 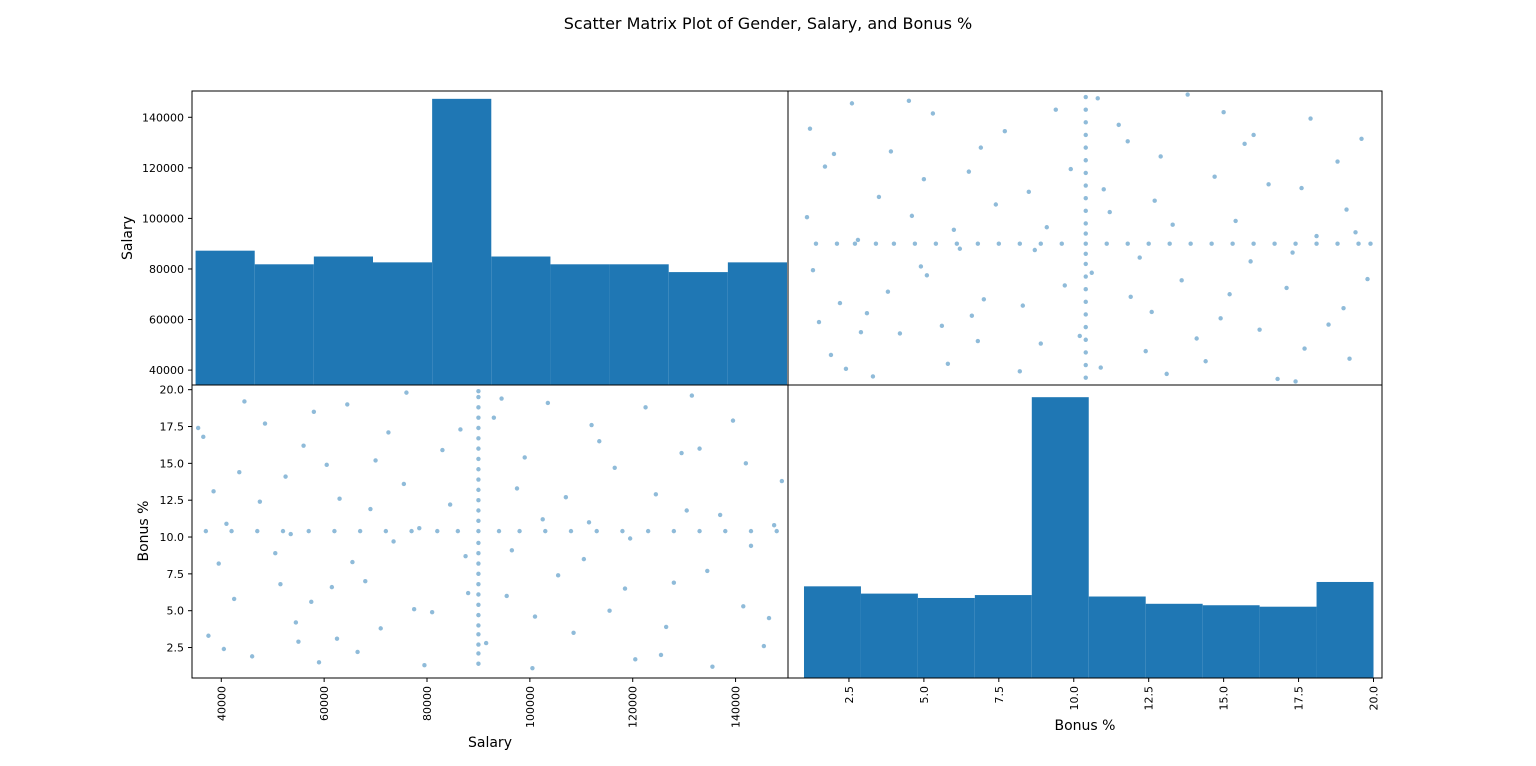 What do you see at coordinates (163, 218) in the screenshot?
I see `salary-y-tick-label: 100000` at bounding box center [163, 218].